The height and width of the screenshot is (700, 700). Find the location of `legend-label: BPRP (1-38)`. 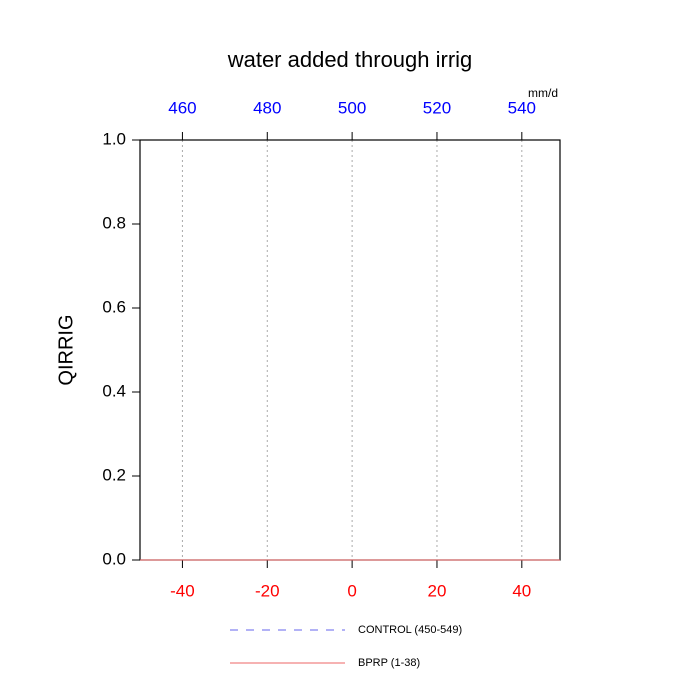

legend-label: BPRP (1-38) is located at coordinates (389, 663).